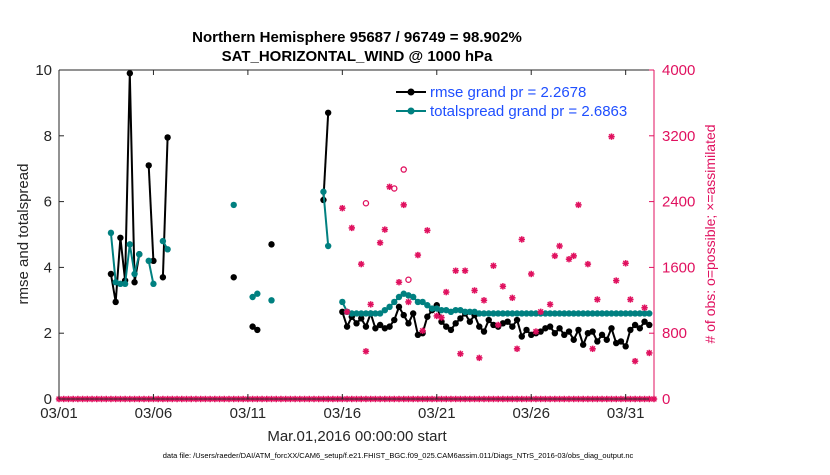 Image resolution: width=830 pixels, height=475 pixels. What do you see at coordinates (151, 272) in the screenshot?
I see `totalspread-line` at bounding box center [151, 272].